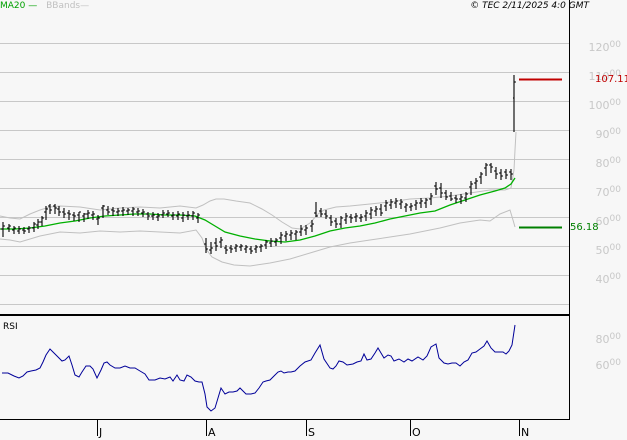 This screenshot has width=627, height=440. I want to click on legend-ma20: MA20 —, so click(19, 6).